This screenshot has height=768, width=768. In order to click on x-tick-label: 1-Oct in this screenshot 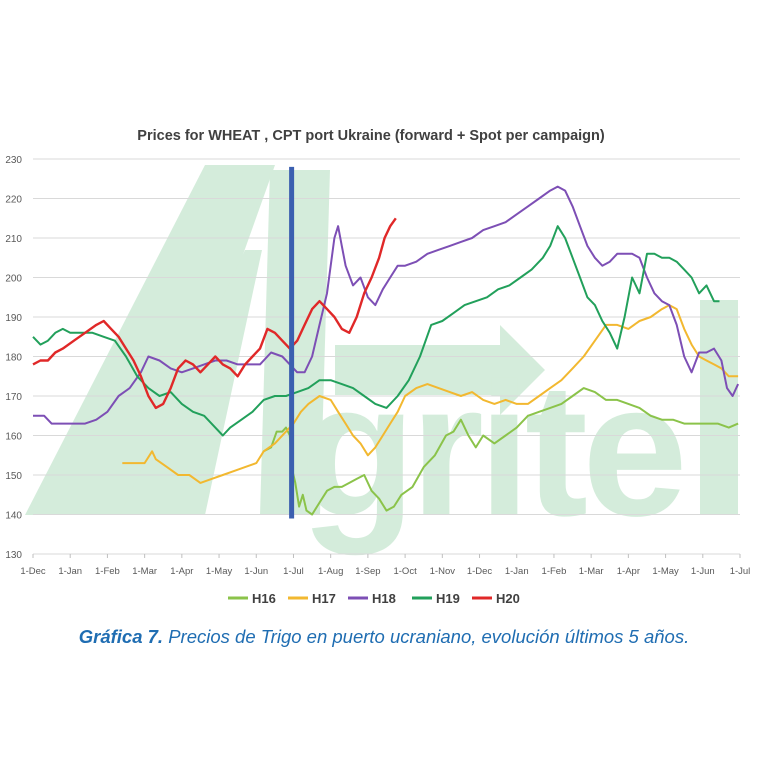, I will do `click(405, 571)`.